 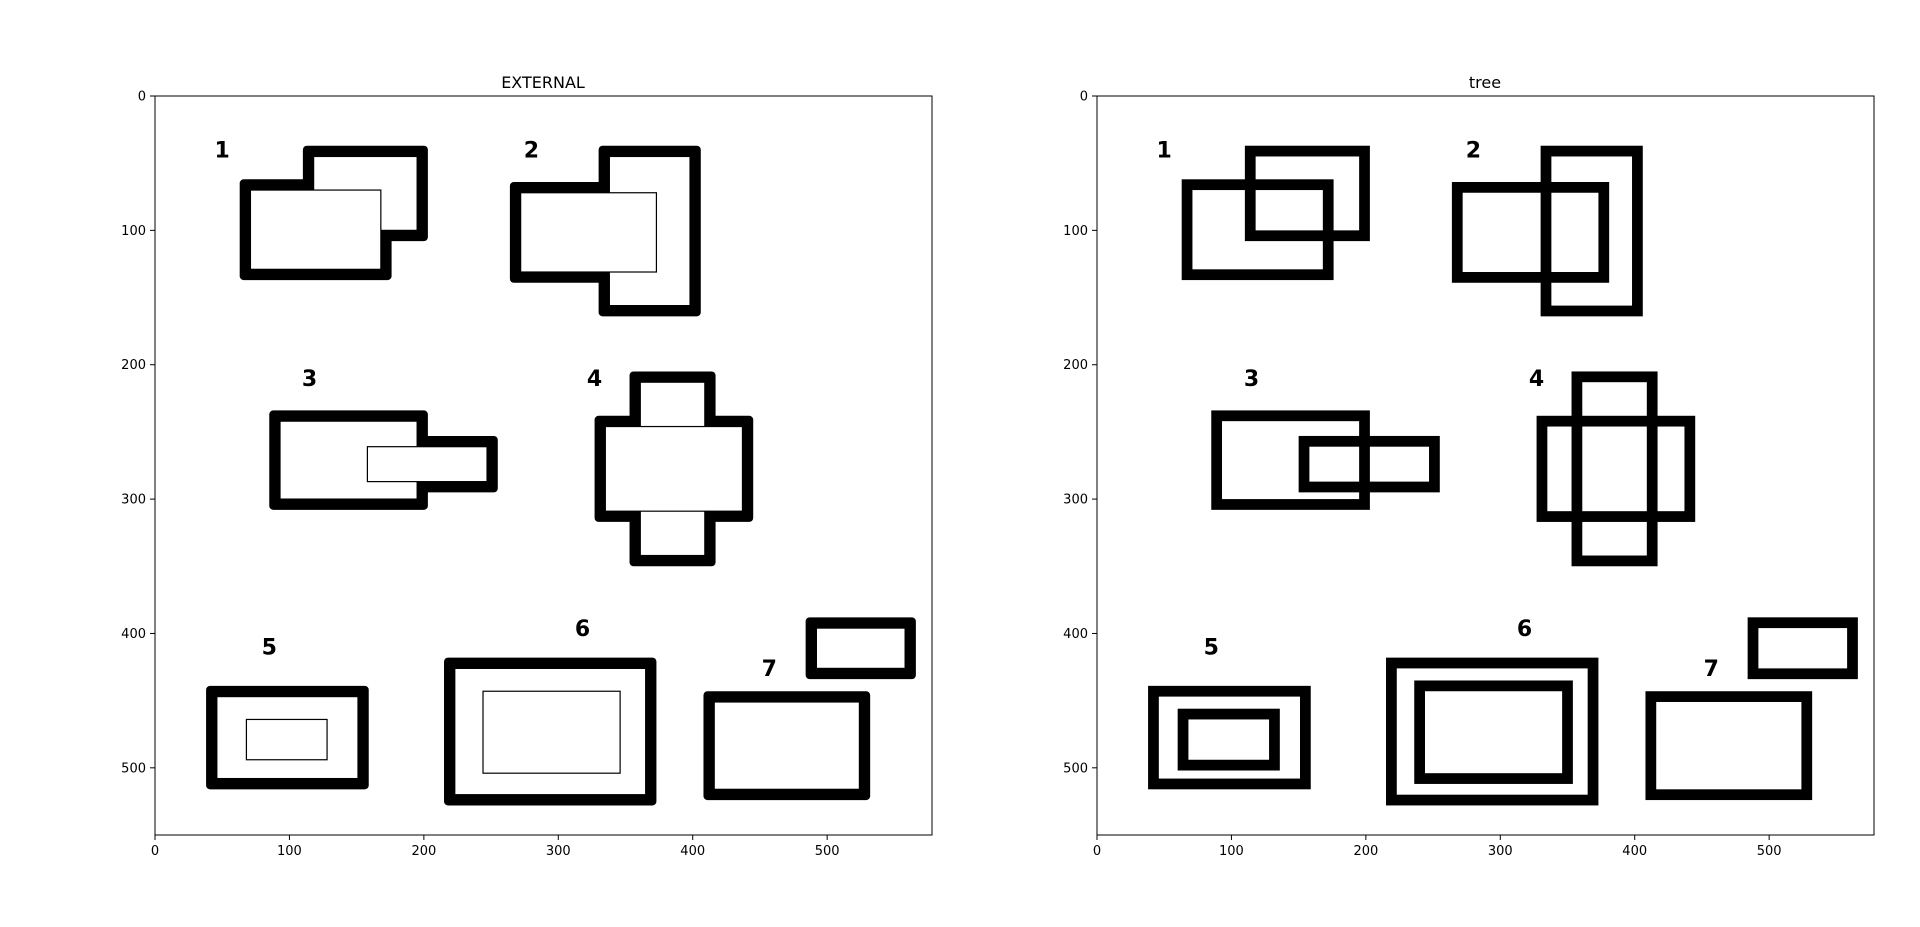 I want to click on panel-title: tree, so click(x=1485, y=82).